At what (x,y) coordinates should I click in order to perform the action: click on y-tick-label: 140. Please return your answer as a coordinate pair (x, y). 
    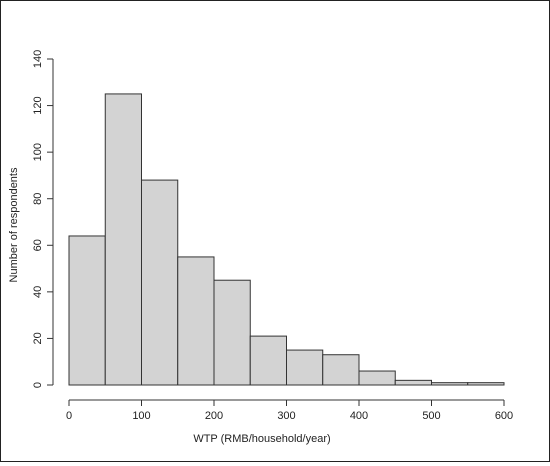
    Looking at the image, I should click on (38, 59).